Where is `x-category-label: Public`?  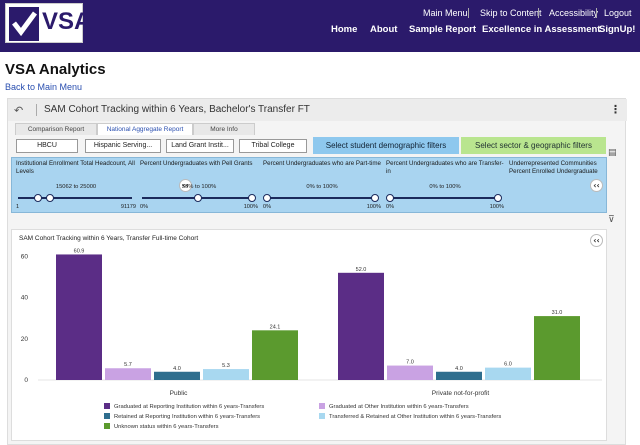
x-category-label: Public is located at coordinates (179, 393).